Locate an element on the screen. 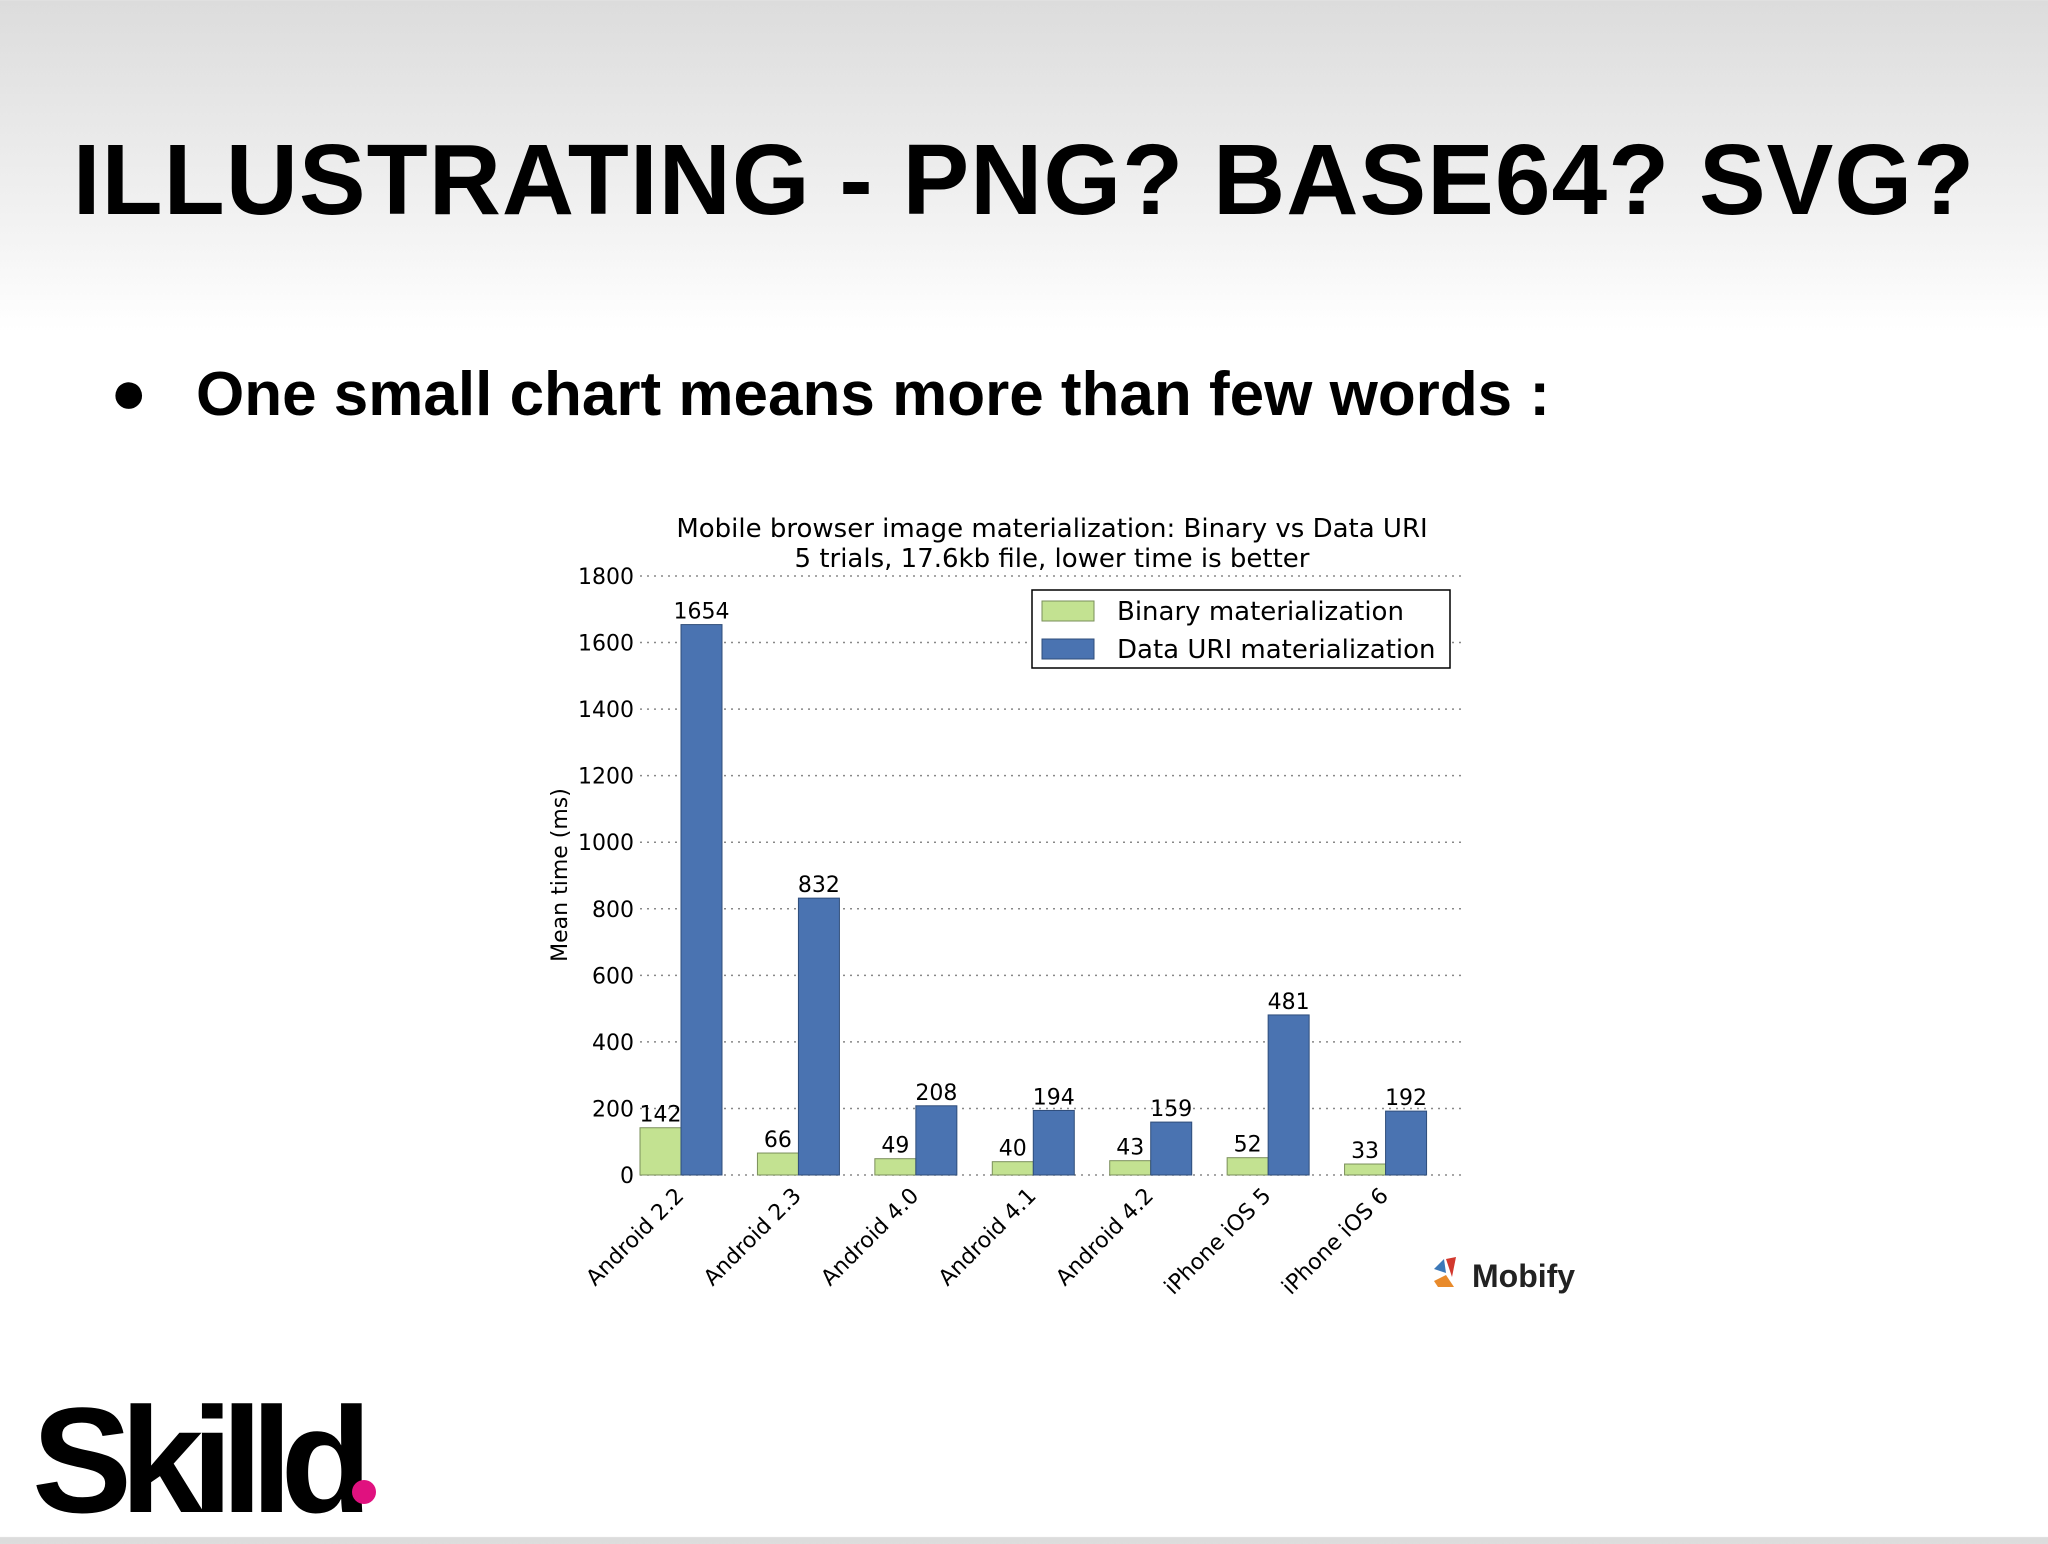 This screenshot has height=1544, width=2048. y-tick-label: 1400 is located at coordinates (606, 710).